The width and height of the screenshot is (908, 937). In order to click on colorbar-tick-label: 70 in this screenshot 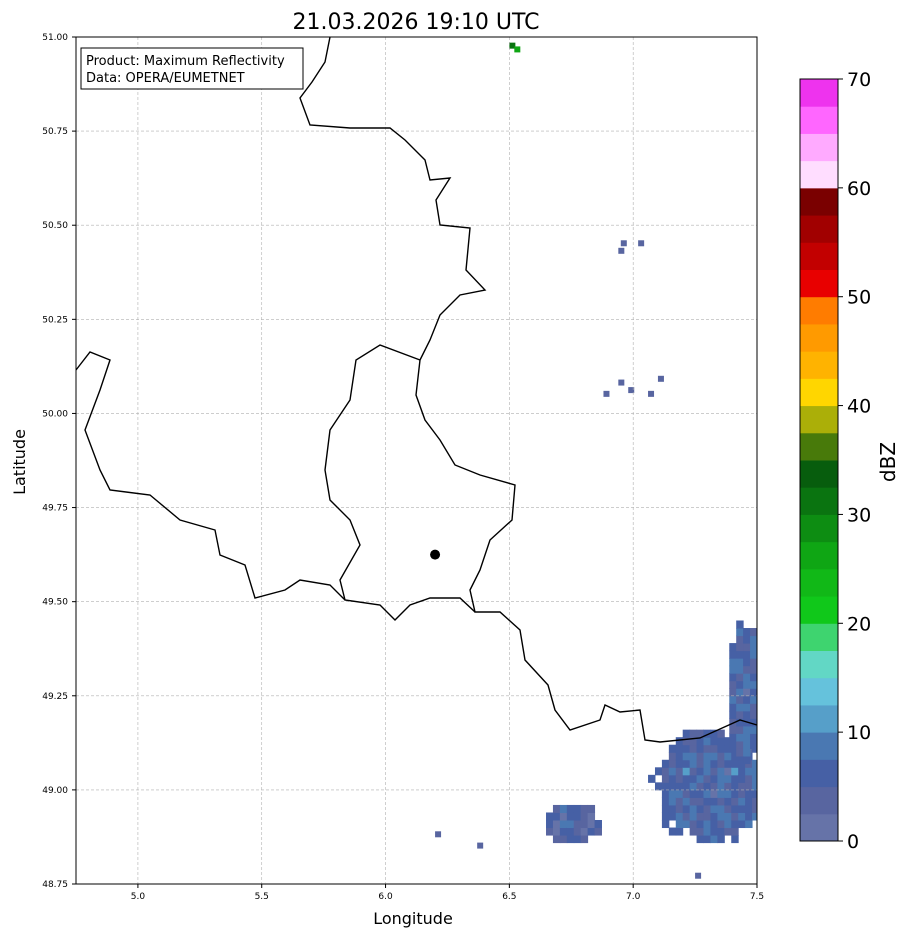, I will do `click(859, 80)`.